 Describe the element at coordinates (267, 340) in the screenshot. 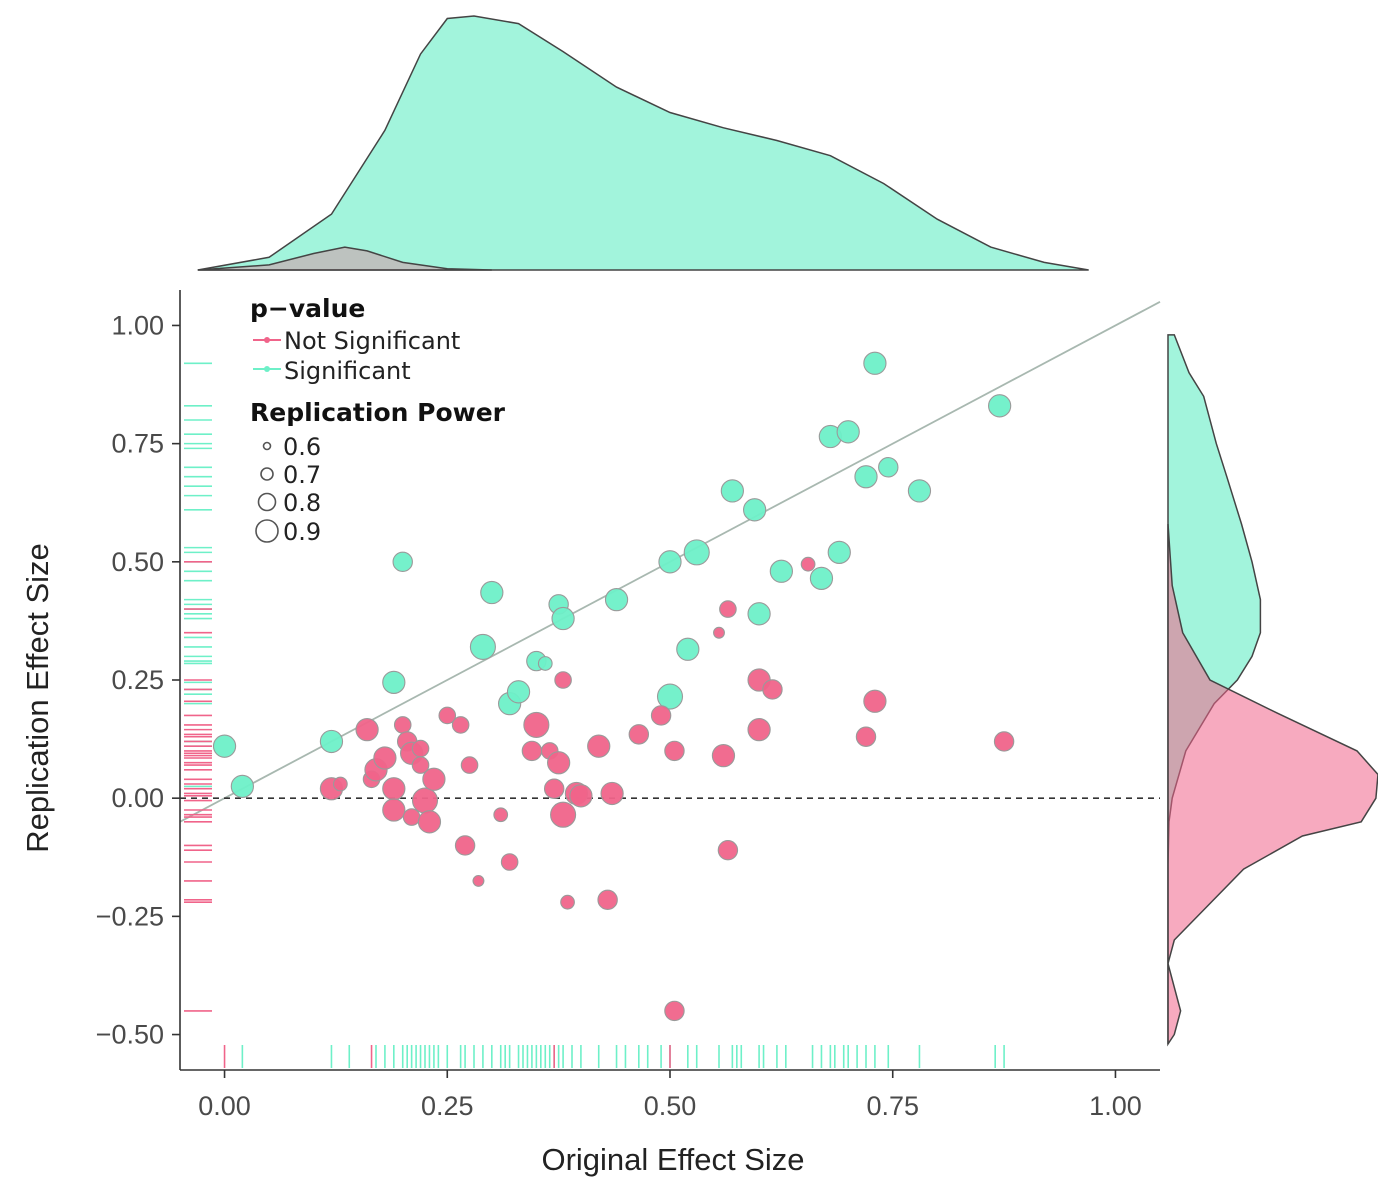

I see `legend-key-dot-not-significant` at that location.